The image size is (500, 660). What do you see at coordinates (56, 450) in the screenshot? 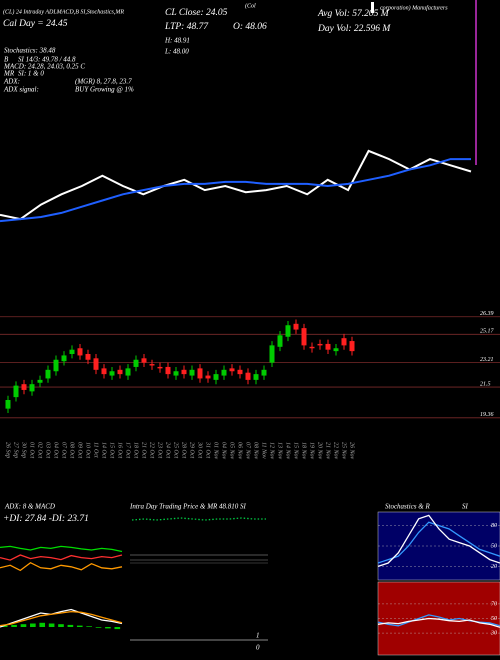
I see `x-tick-label: 04 Oct` at bounding box center [56, 450].